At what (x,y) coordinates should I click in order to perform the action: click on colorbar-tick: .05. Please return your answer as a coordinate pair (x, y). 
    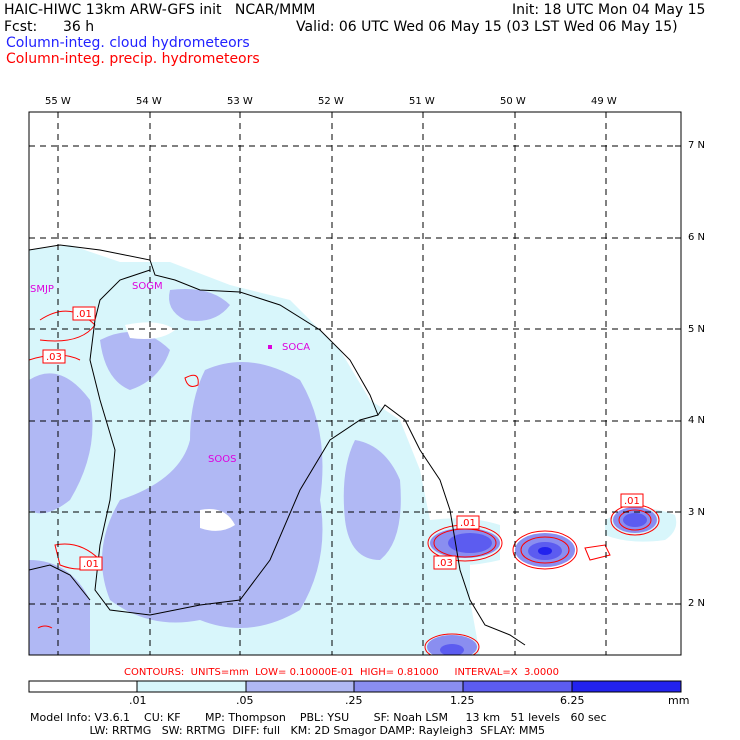
    Looking at the image, I should click on (245, 700).